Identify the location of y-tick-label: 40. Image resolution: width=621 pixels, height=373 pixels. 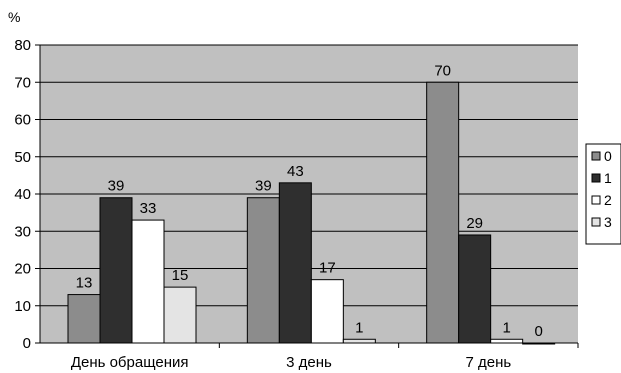
(22, 194).